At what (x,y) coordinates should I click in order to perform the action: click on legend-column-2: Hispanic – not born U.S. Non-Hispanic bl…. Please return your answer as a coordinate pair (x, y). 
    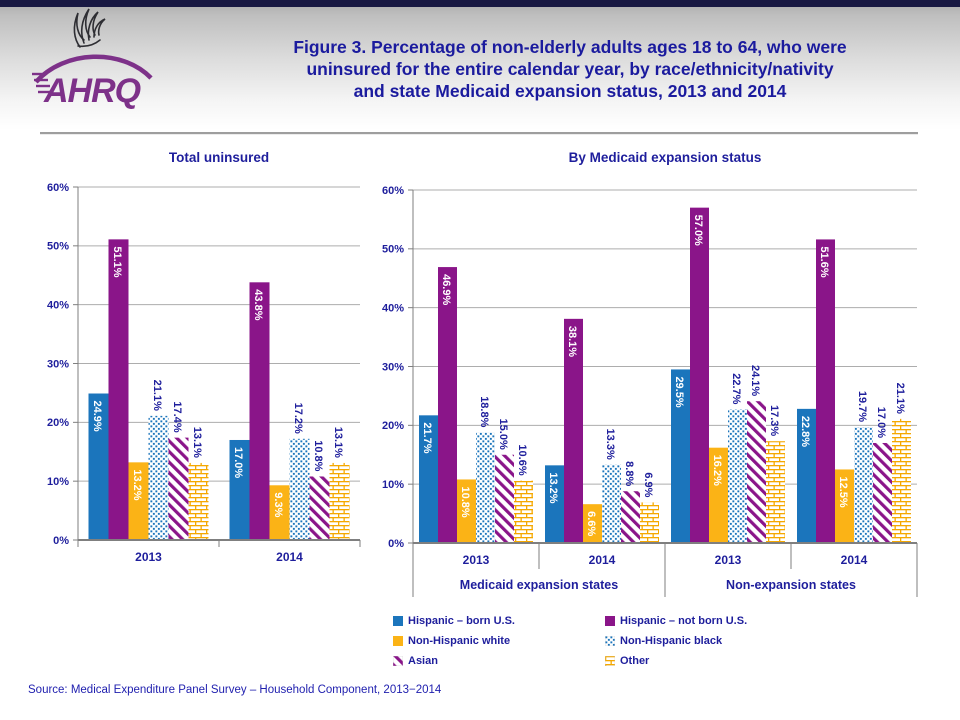
    Looking at the image, I should click on (676, 641).